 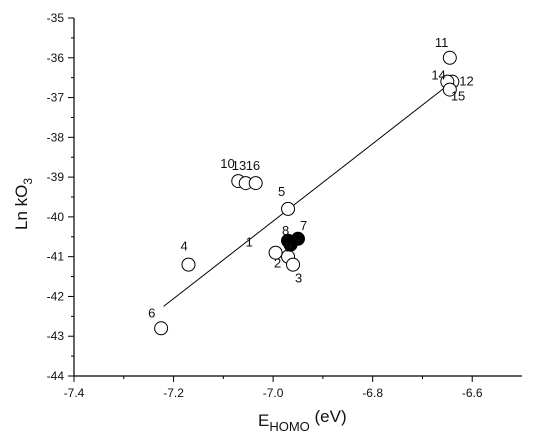 I want to click on x-axis-title: EHOMO (eV), so click(x=302, y=419).